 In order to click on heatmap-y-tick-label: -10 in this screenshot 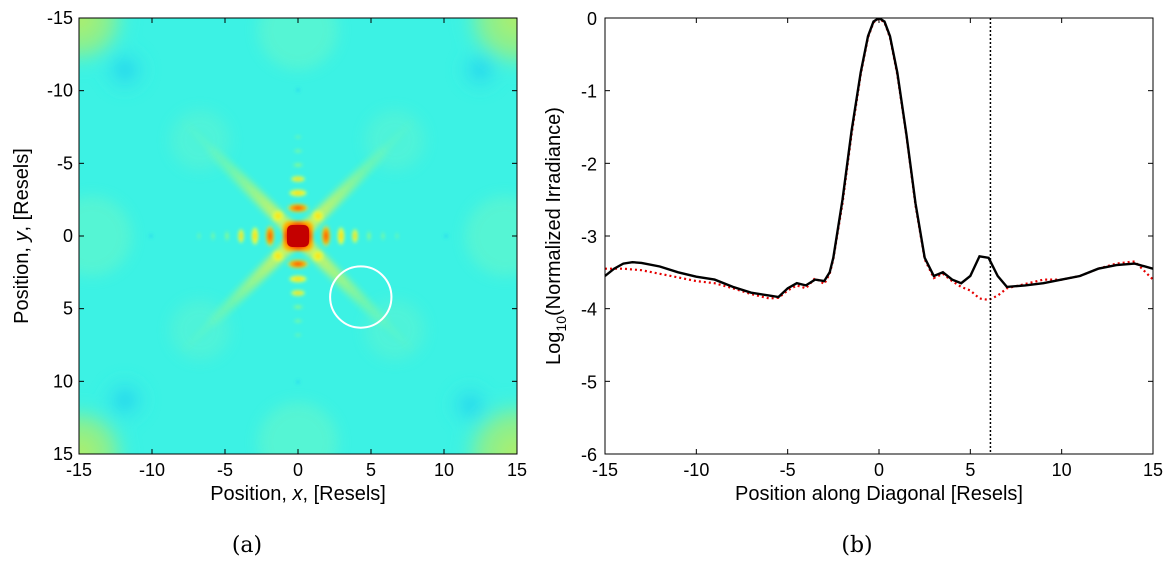, I will do `click(60, 91)`.